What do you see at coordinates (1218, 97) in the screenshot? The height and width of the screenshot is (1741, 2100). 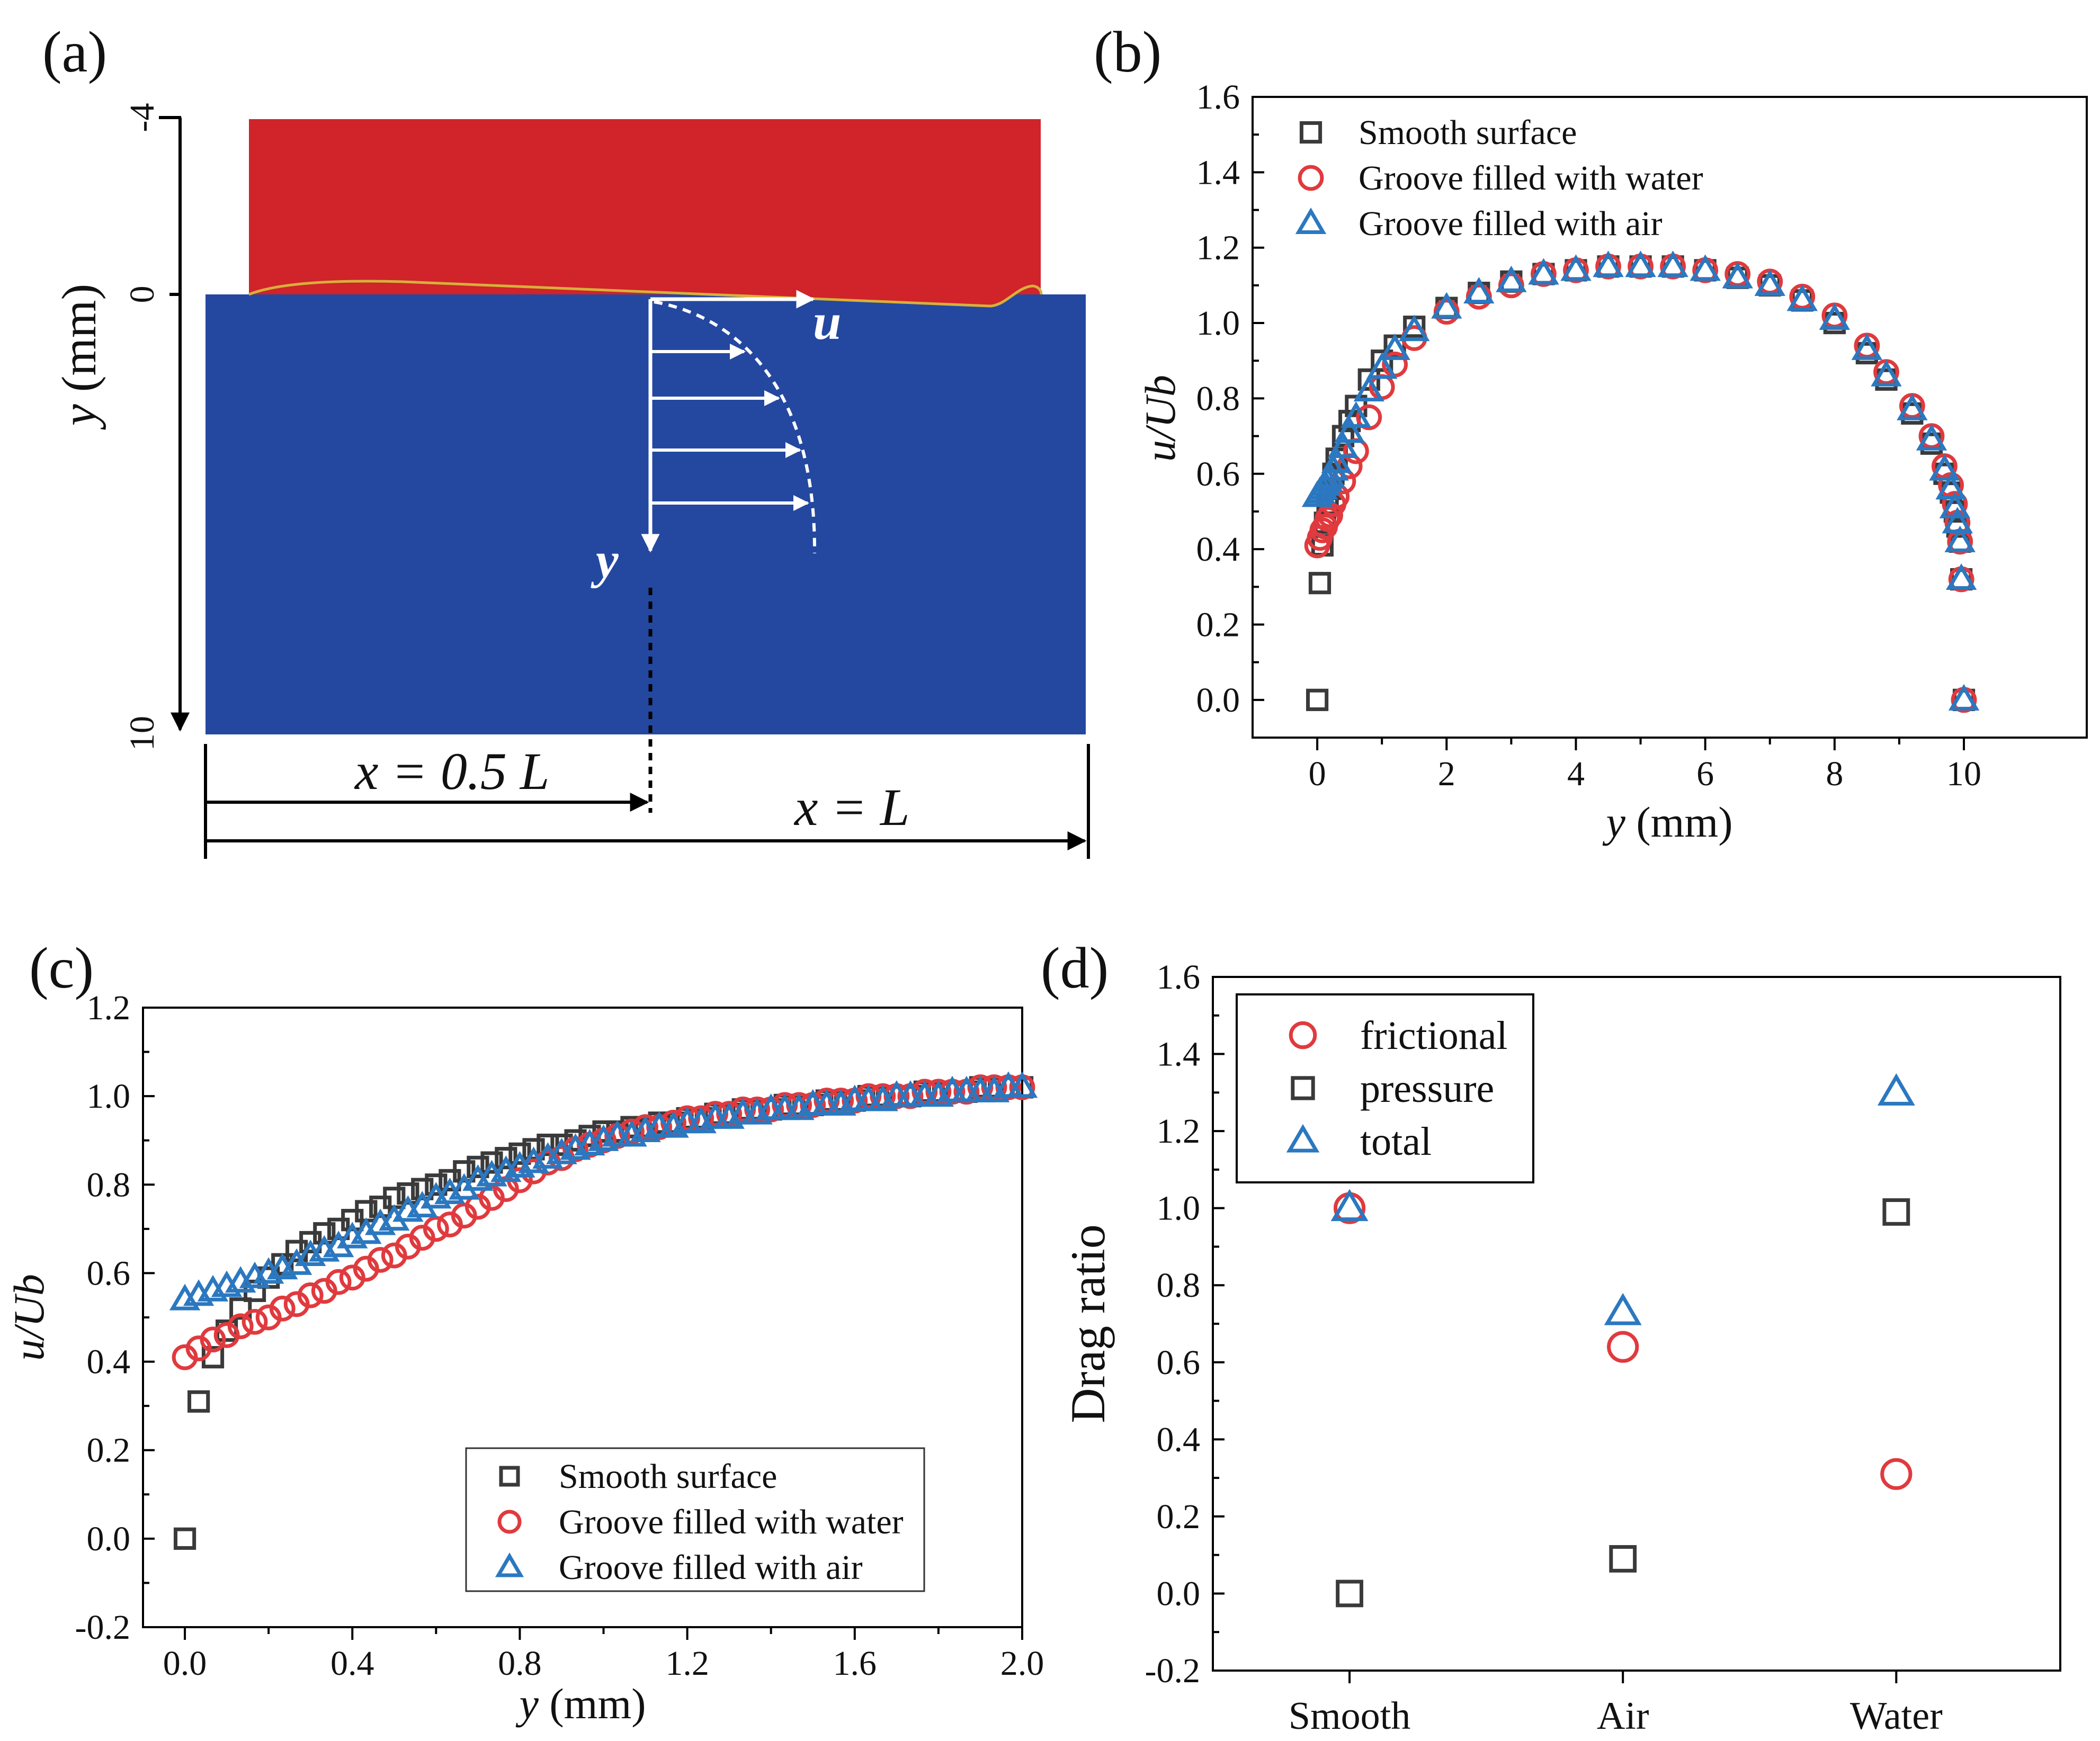 I see `y-tick-label: 1.6` at bounding box center [1218, 97].